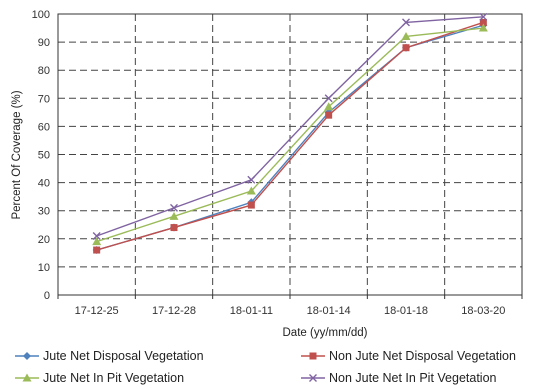 The height and width of the screenshot is (389, 538). Describe the element at coordinates (44, 184) in the screenshot. I see `y-tick-label: 40` at that location.